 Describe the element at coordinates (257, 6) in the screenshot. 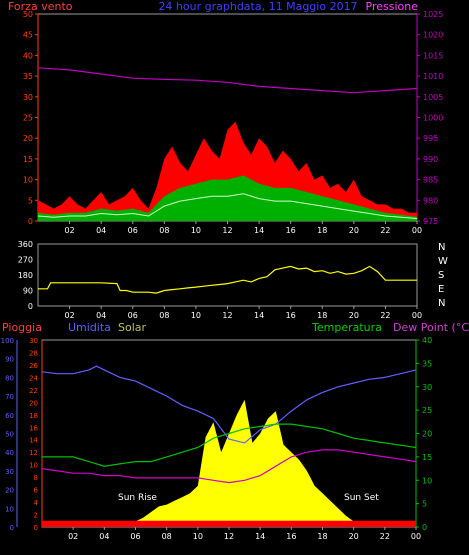

I see `chart-title: 24 hour graphdata, 11 Maggio 2017` at that location.